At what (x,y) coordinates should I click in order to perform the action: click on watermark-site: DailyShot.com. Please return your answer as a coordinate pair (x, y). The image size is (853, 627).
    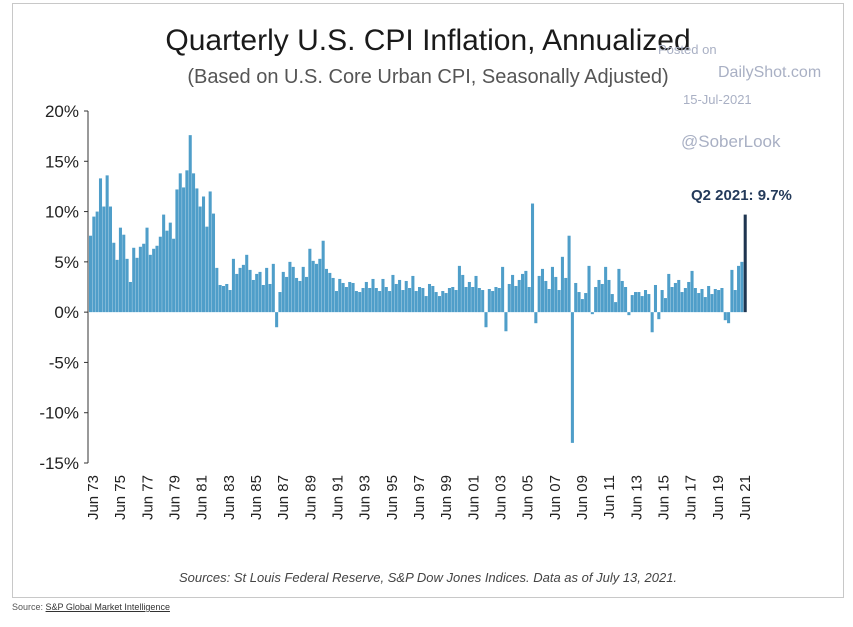
    Looking at the image, I should click on (770, 72).